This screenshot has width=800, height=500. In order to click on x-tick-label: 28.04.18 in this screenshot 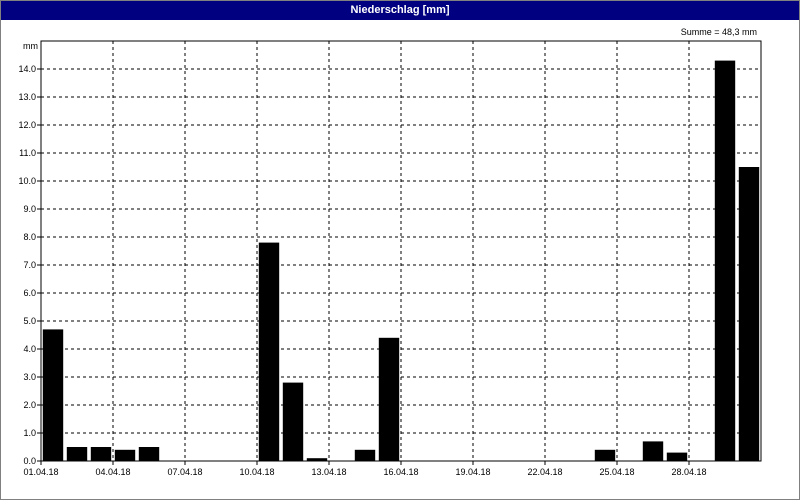, I will do `click(688, 472)`.